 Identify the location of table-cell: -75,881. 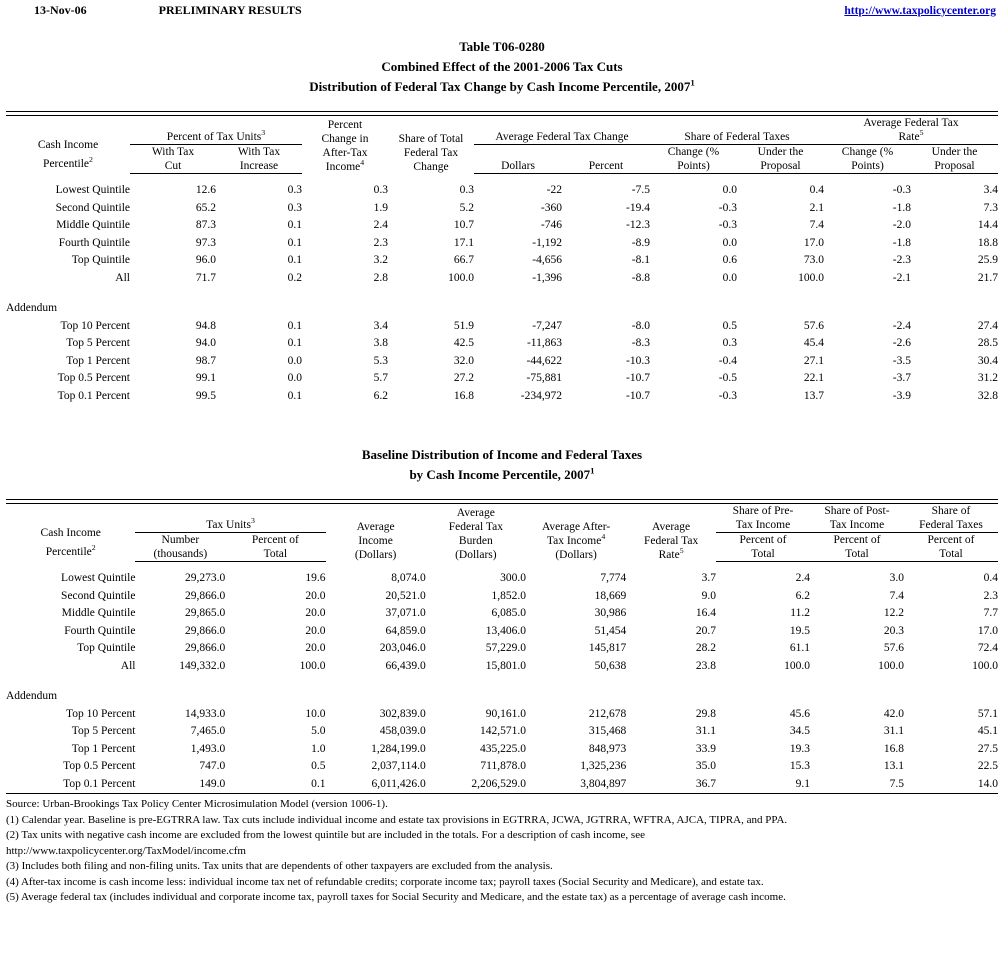
(544, 378).